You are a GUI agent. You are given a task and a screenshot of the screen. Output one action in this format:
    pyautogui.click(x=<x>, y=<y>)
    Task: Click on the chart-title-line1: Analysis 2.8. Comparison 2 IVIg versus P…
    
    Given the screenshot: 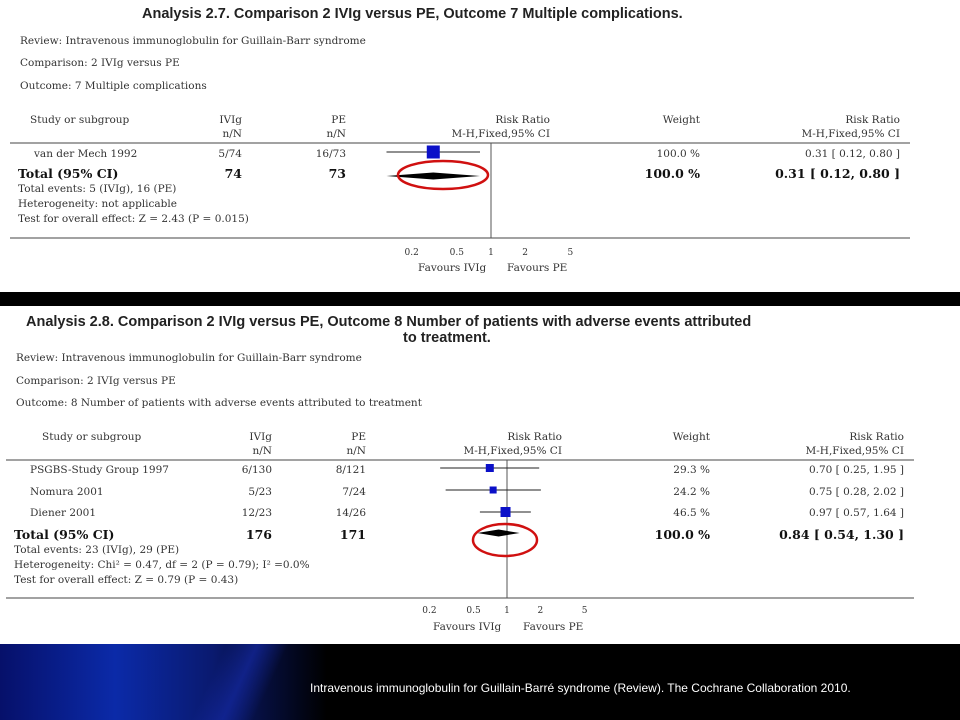 What is the action you would take?
    pyautogui.click(x=389, y=322)
    